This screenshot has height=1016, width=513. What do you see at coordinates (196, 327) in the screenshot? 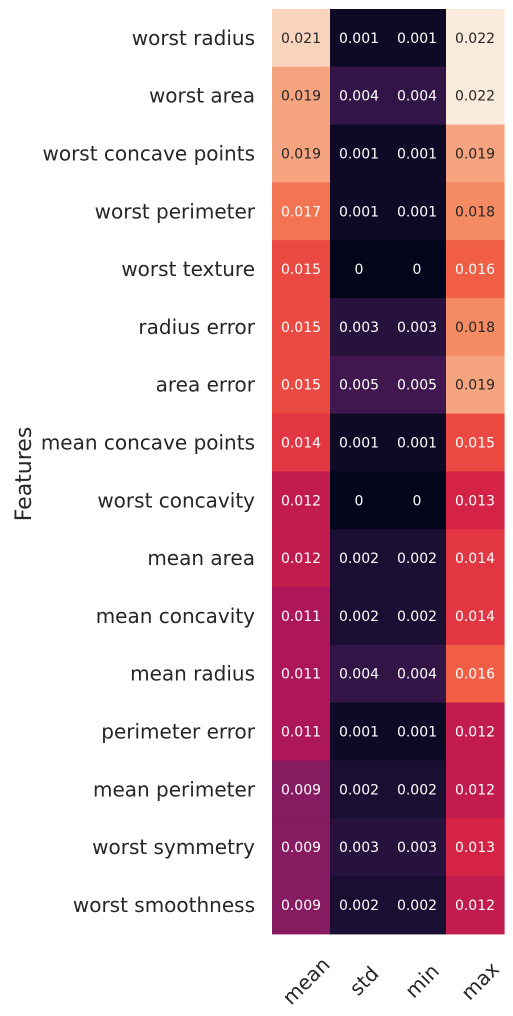
I see `row-label: radius error` at bounding box center [196, 327].